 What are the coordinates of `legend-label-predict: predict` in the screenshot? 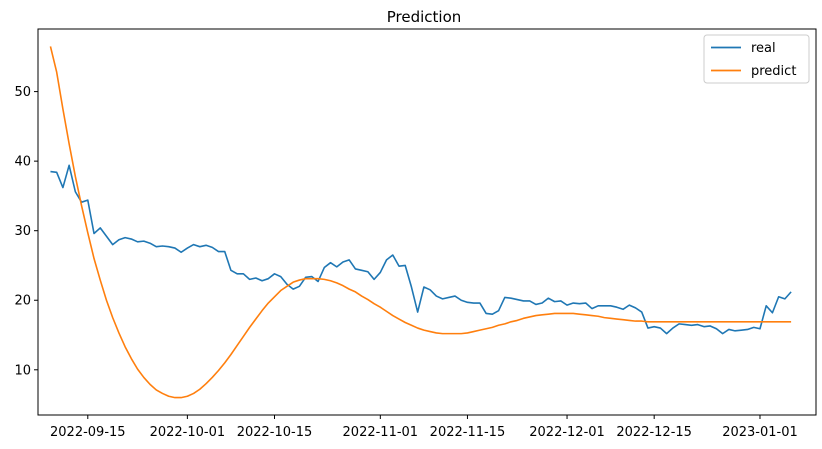 It's located at (773, 71).